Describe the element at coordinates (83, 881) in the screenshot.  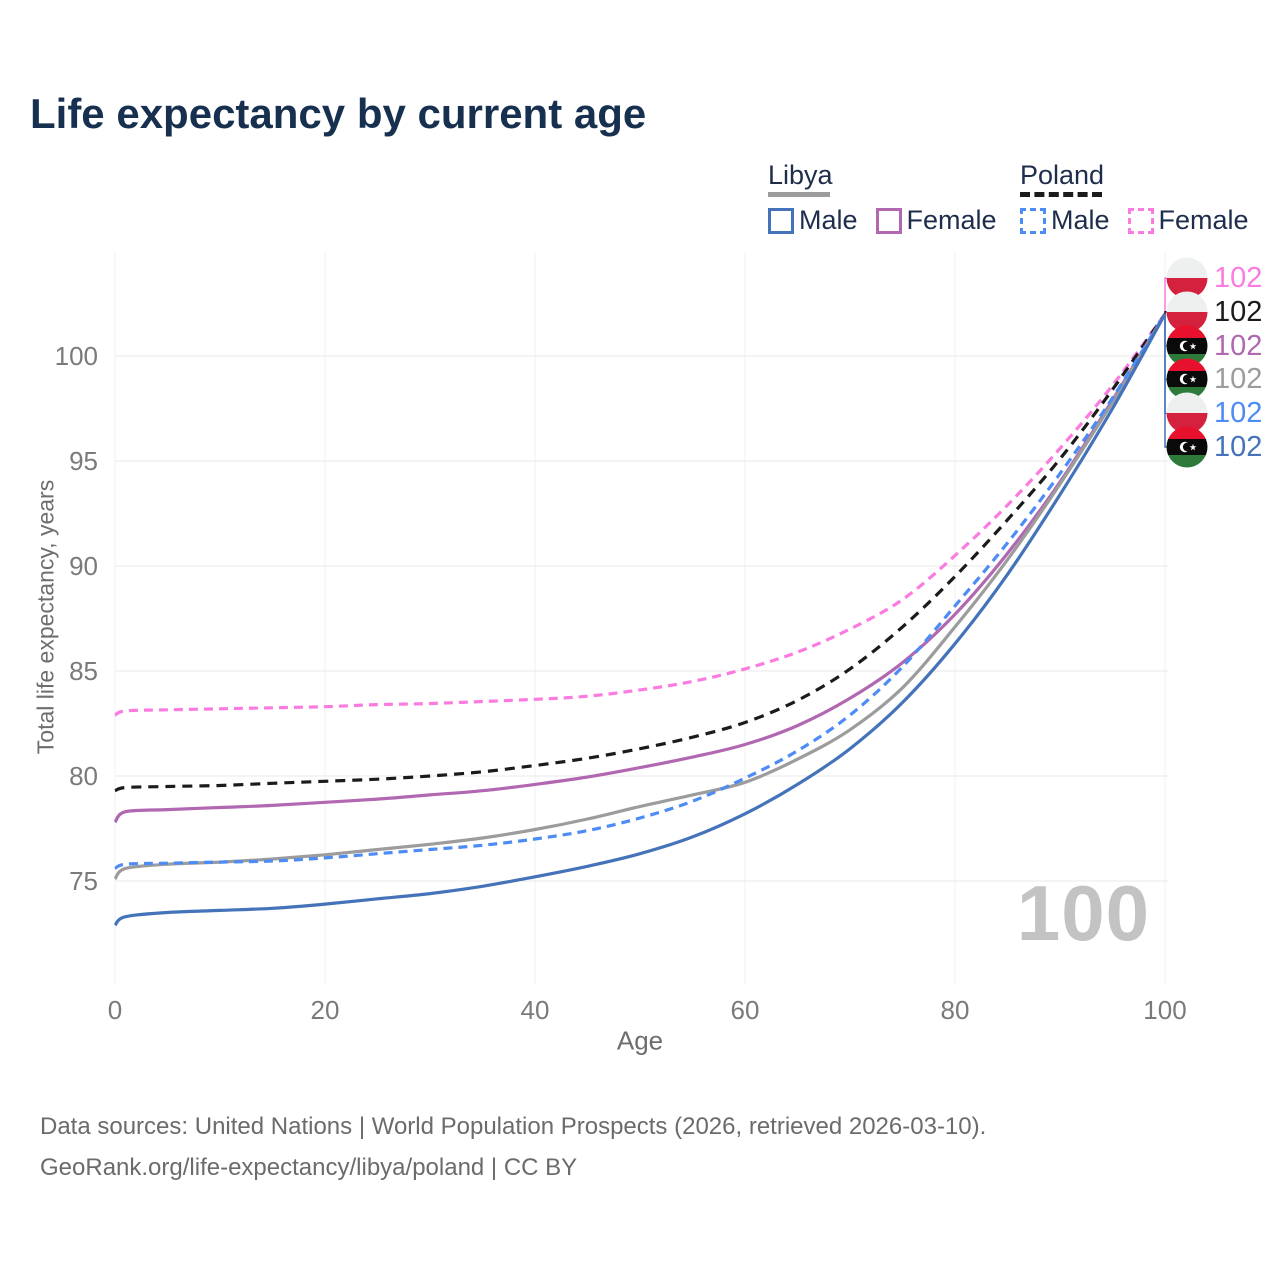
I see `y-tick-label-75: 75` at that location.